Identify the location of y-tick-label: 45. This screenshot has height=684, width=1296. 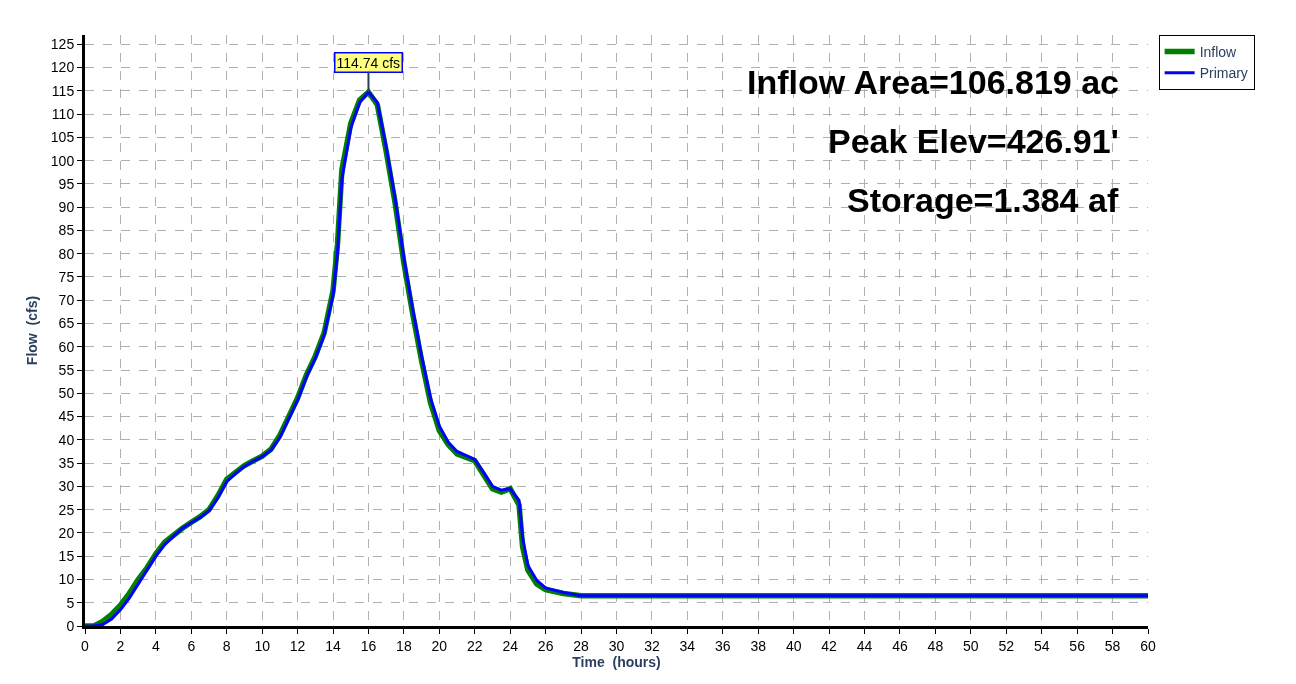
(66, 416).